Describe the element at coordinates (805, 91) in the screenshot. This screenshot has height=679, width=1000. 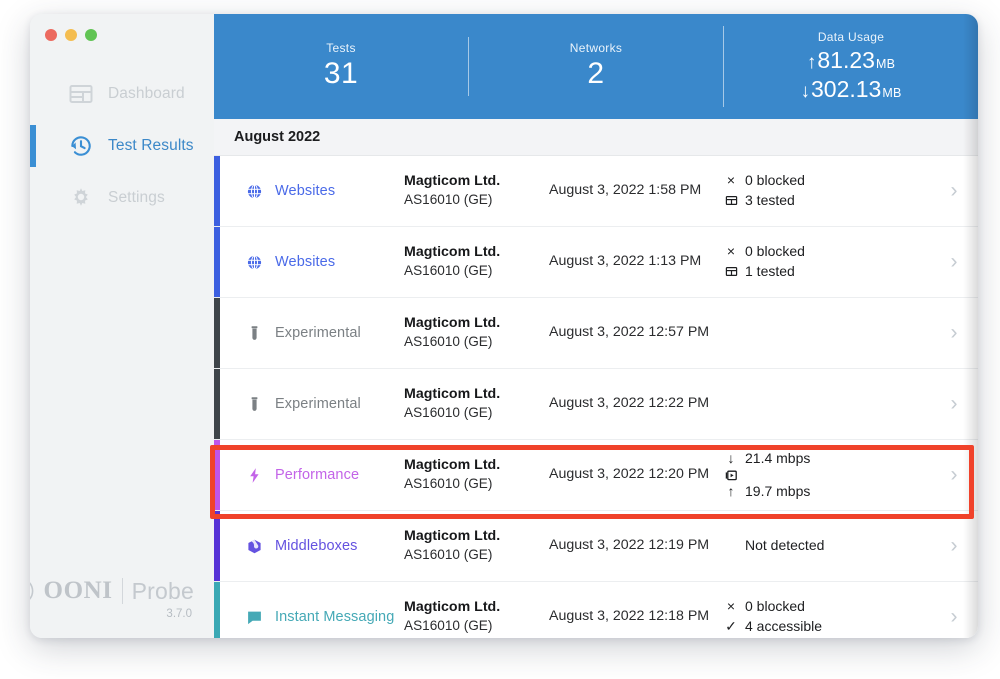
I see `download-arrow-icon: ↓` at that location.